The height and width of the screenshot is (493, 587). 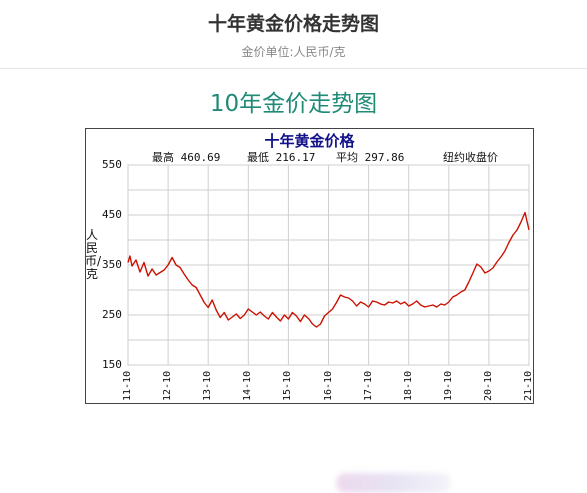 I want to click on x-tick-label: 13-10, so click(x=208, y=385).